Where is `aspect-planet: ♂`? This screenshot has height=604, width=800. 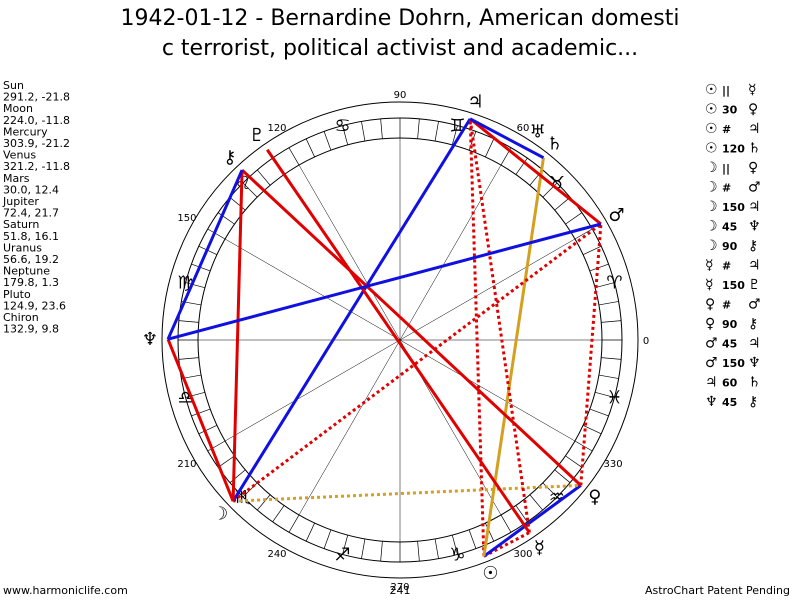
aspect-planet: ♂ is located at coordinates (711, 344).